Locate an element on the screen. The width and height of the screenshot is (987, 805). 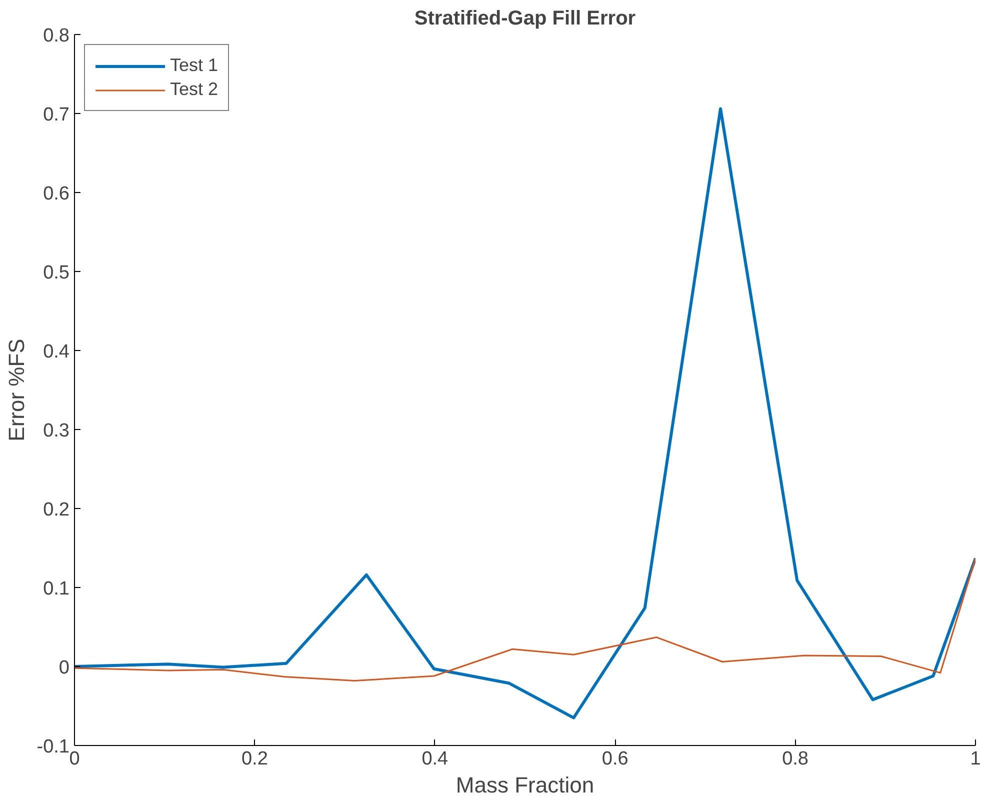
x-tick-label: 0.6 is located at coordinates (615, 759).